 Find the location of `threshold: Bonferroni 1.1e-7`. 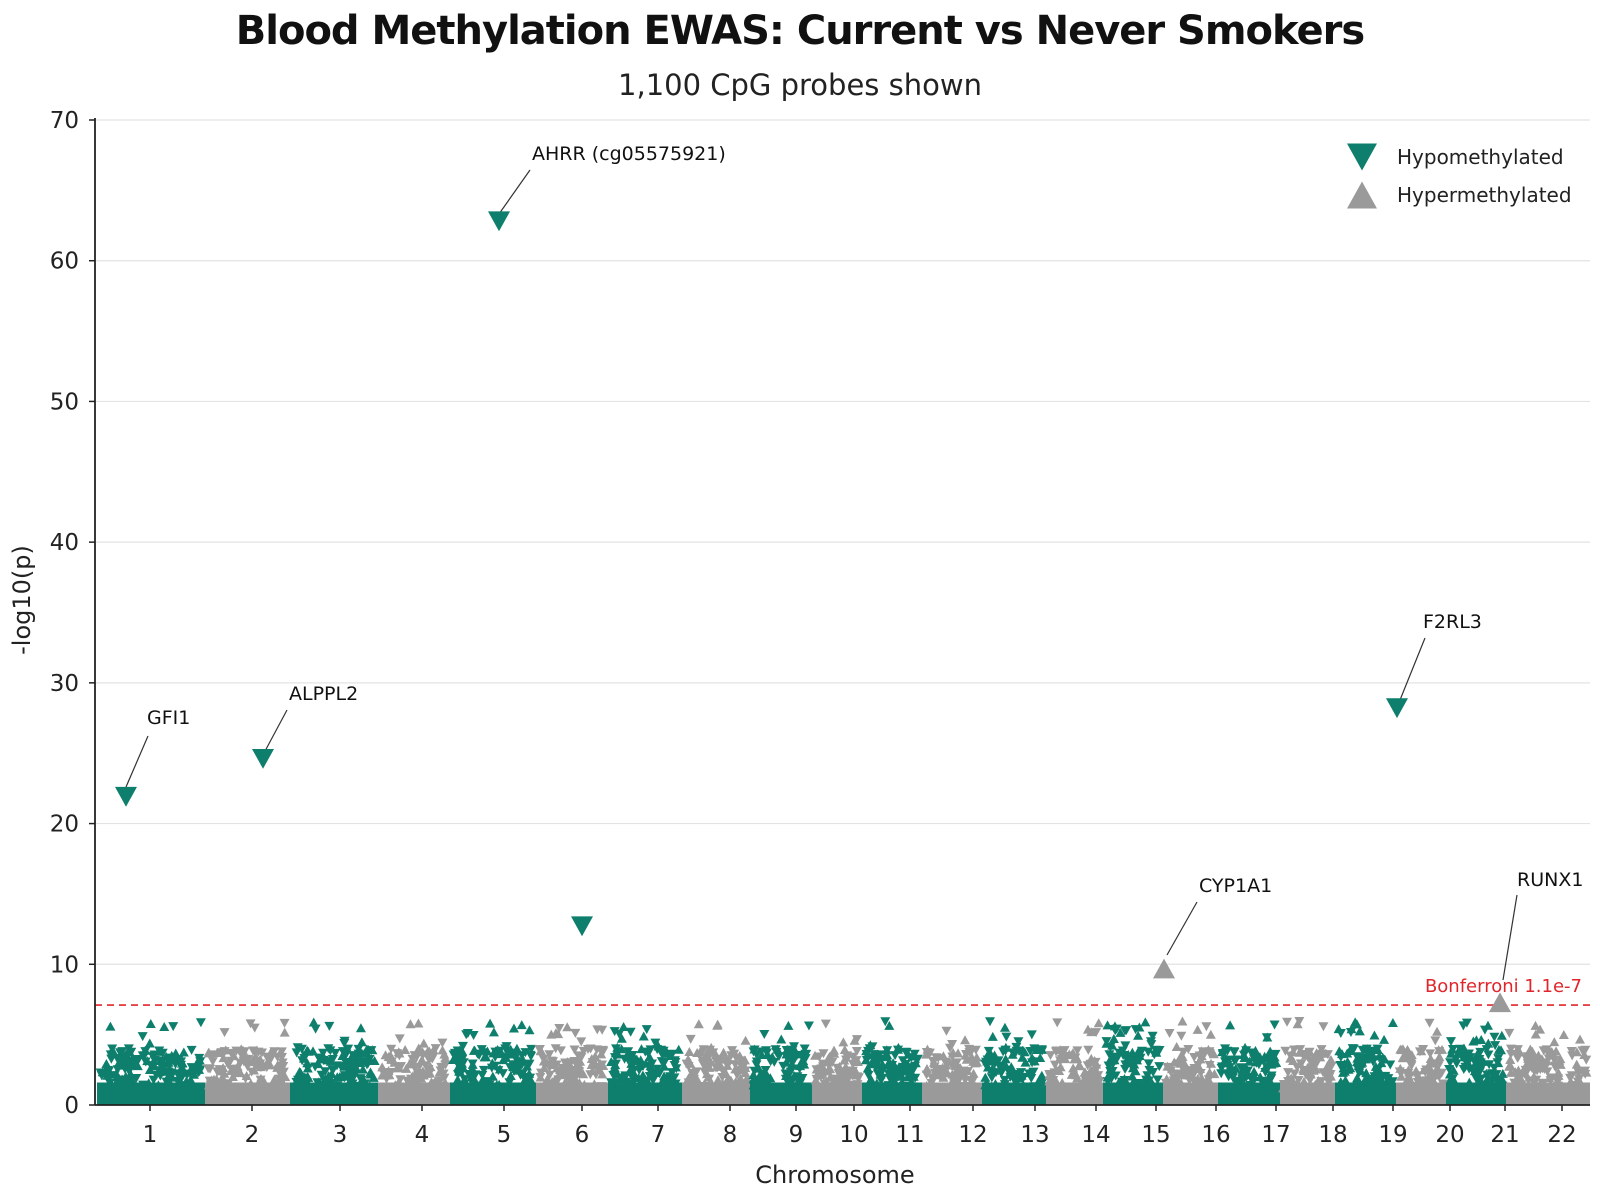

threshold: Bonferroni 1.1e-7 is located at coordinates (842, 991).